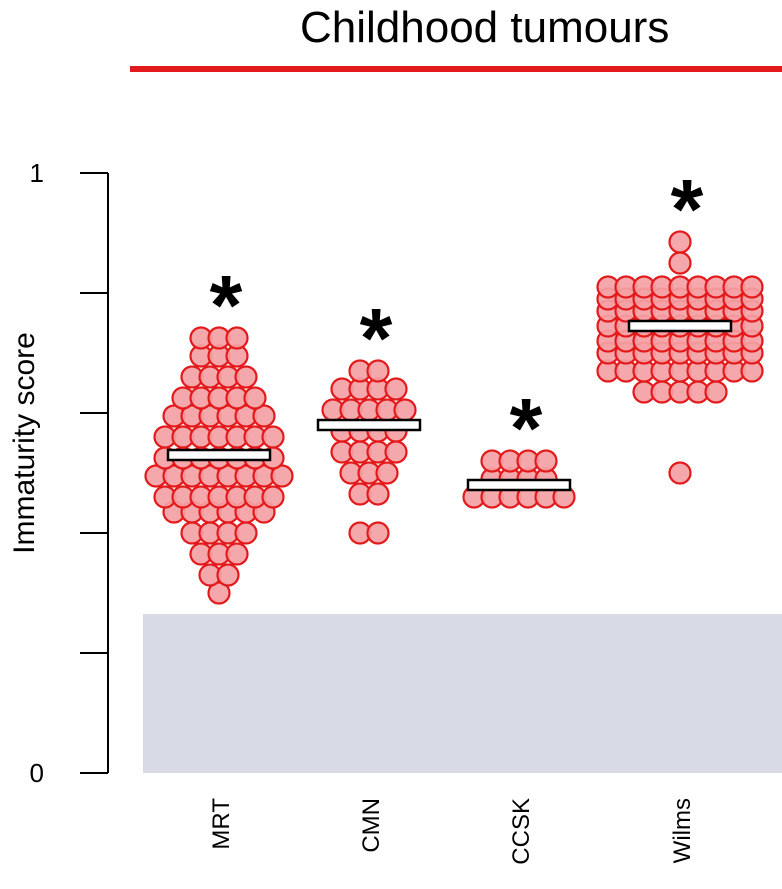  Describe the element at coordinates (24, 443) in the screenshot. I see `y-axis-label: Immaturity score` at that location.